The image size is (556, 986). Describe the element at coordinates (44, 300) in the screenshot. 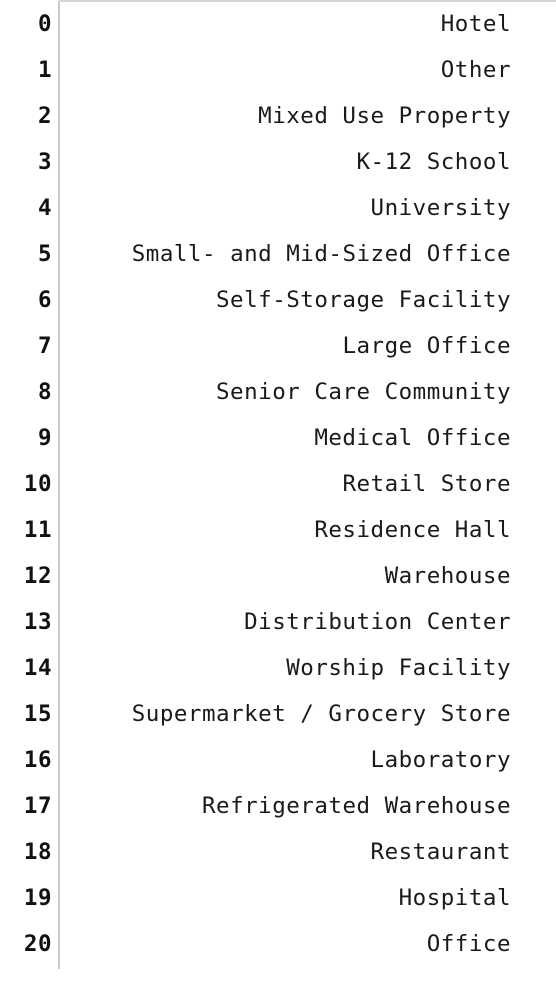

I see `row-index: 6` at that location.